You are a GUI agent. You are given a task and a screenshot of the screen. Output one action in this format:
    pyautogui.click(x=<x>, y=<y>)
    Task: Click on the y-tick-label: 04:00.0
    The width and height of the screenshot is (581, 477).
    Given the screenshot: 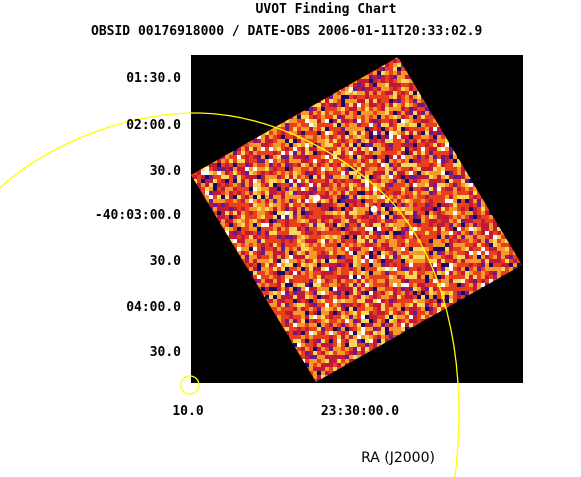 What is the action you would take?
    pyautogui.click(x=153, y=307)
    